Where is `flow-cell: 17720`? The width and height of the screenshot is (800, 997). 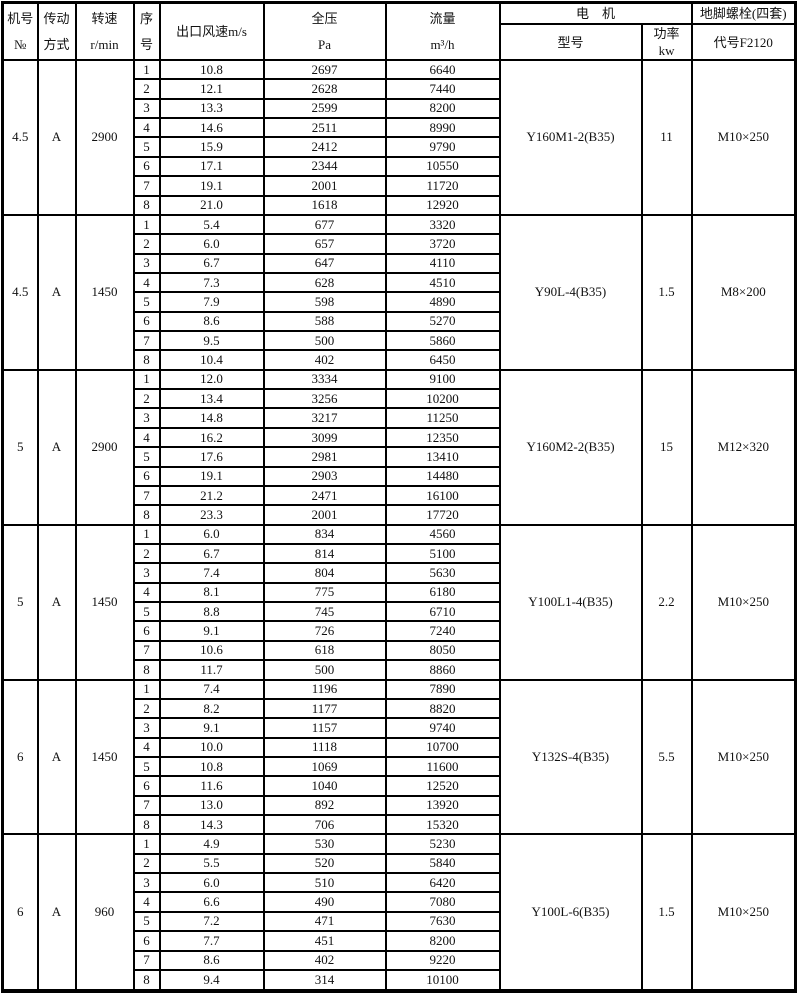
flow-cell: 17720 is located at coordinates (442, 515).